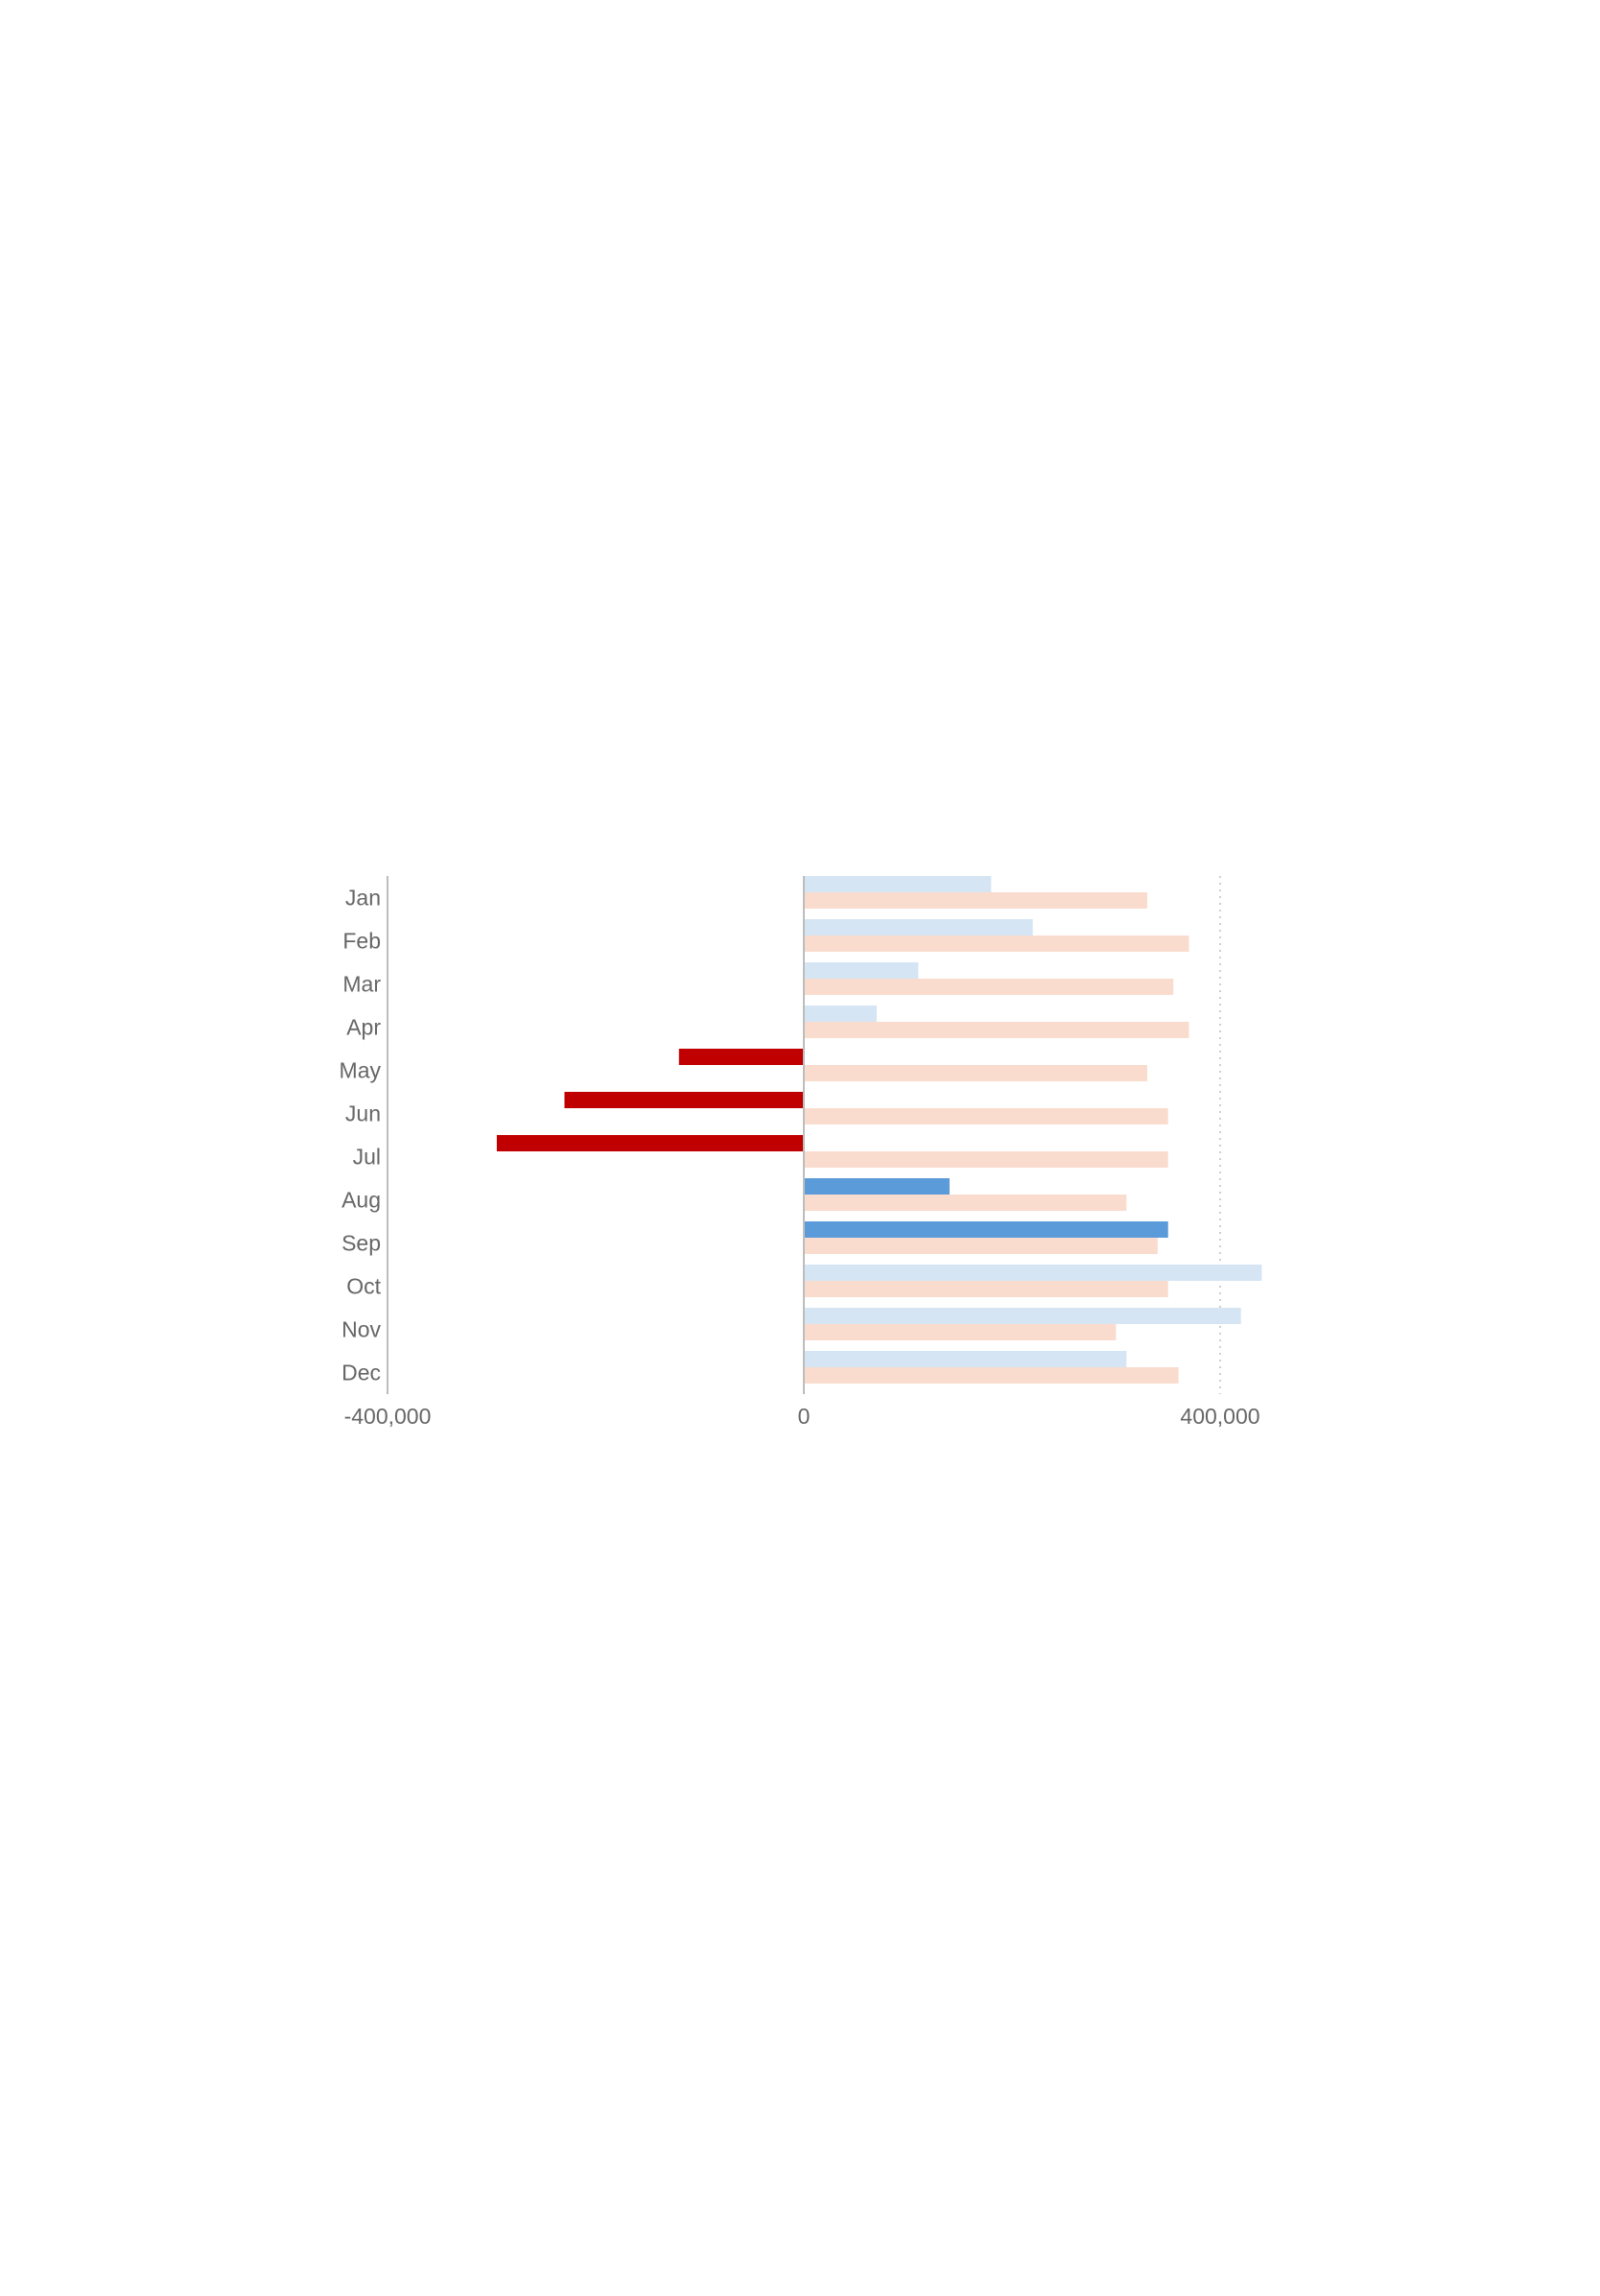  Describe the element at coordinates (965, 1359) in the screenshot. I see `bar-primary-dec` at that location.